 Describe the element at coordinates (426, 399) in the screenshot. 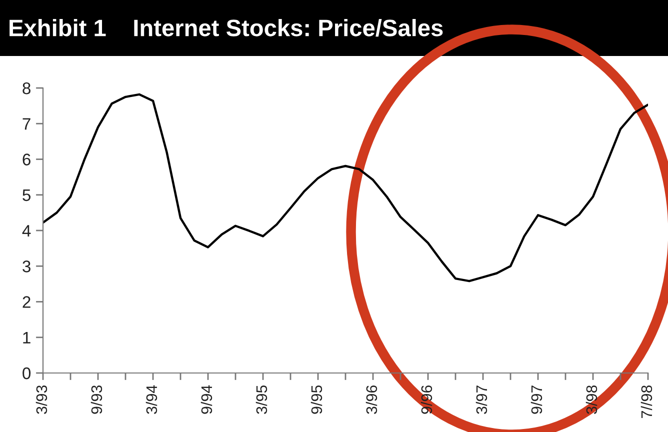

I see `x-tick-label: 9/96` at that location.